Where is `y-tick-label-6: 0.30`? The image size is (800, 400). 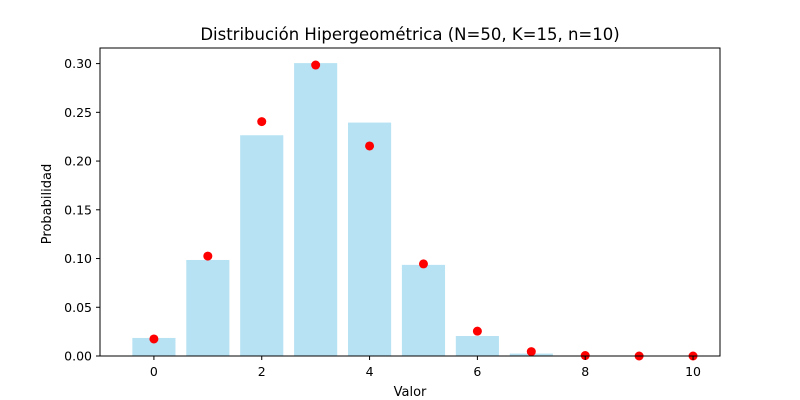 y-tick-label-6: 0.30 is located at coordinates (78, 63).